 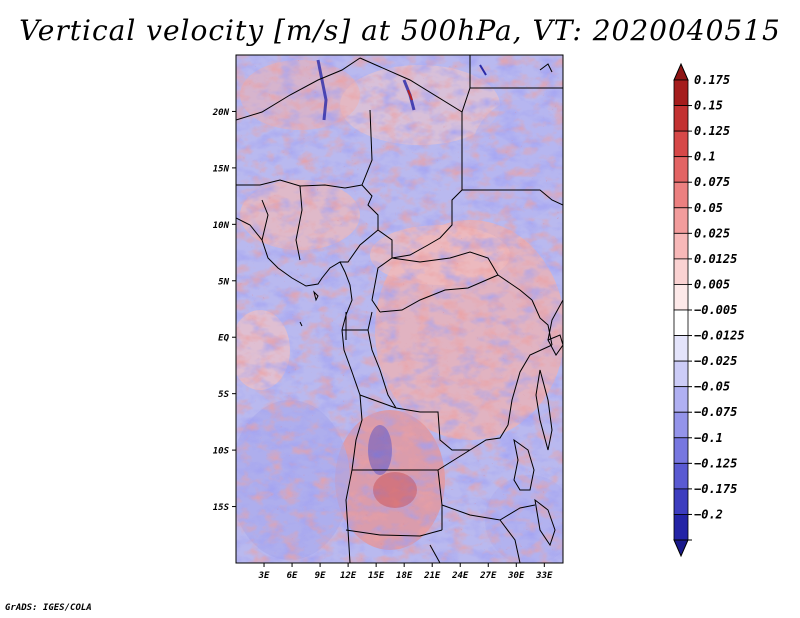 What do you see at coordinates (681, 548) in the screenshot?
I see `colorbar-min-arrow` at bounding box center [681, 548].